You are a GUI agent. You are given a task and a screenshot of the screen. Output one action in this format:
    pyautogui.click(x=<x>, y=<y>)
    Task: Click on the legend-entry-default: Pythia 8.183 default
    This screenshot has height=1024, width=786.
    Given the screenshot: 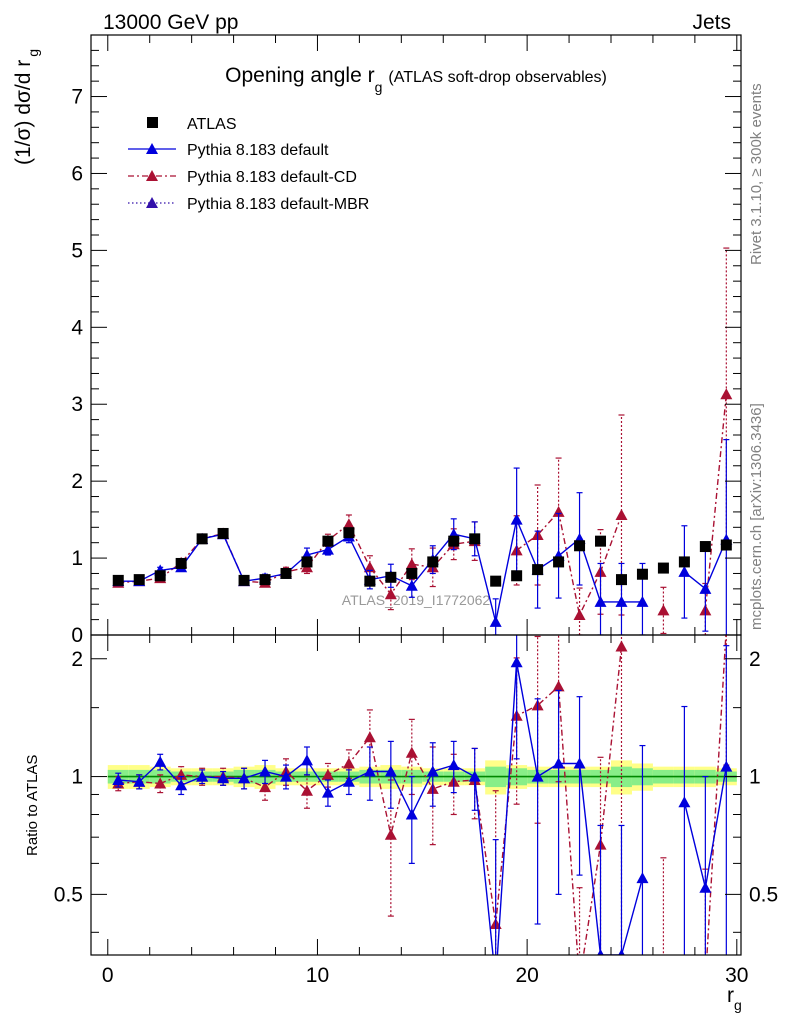 What is the action you would take?
    pyautogui.click(x=228, y=150)
    